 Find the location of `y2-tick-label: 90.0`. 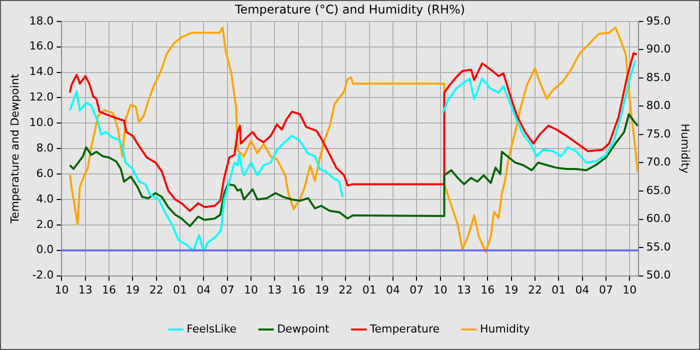

y2-tick-label: 90.0 is located at coordinates (658, 49).